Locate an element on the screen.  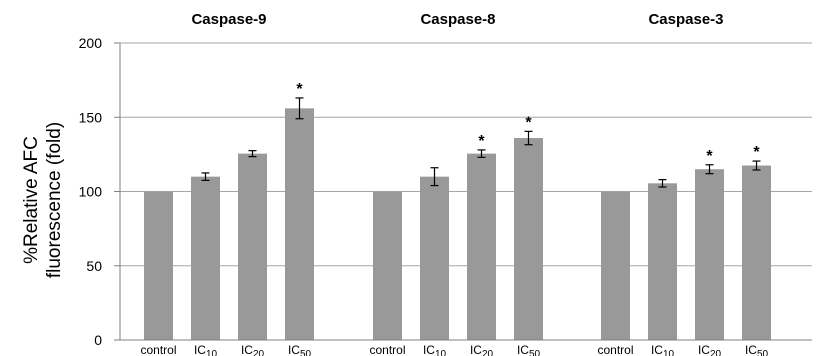
y-tick-labels: 0 50 100 150 200 is located at coordinates (99, 191).